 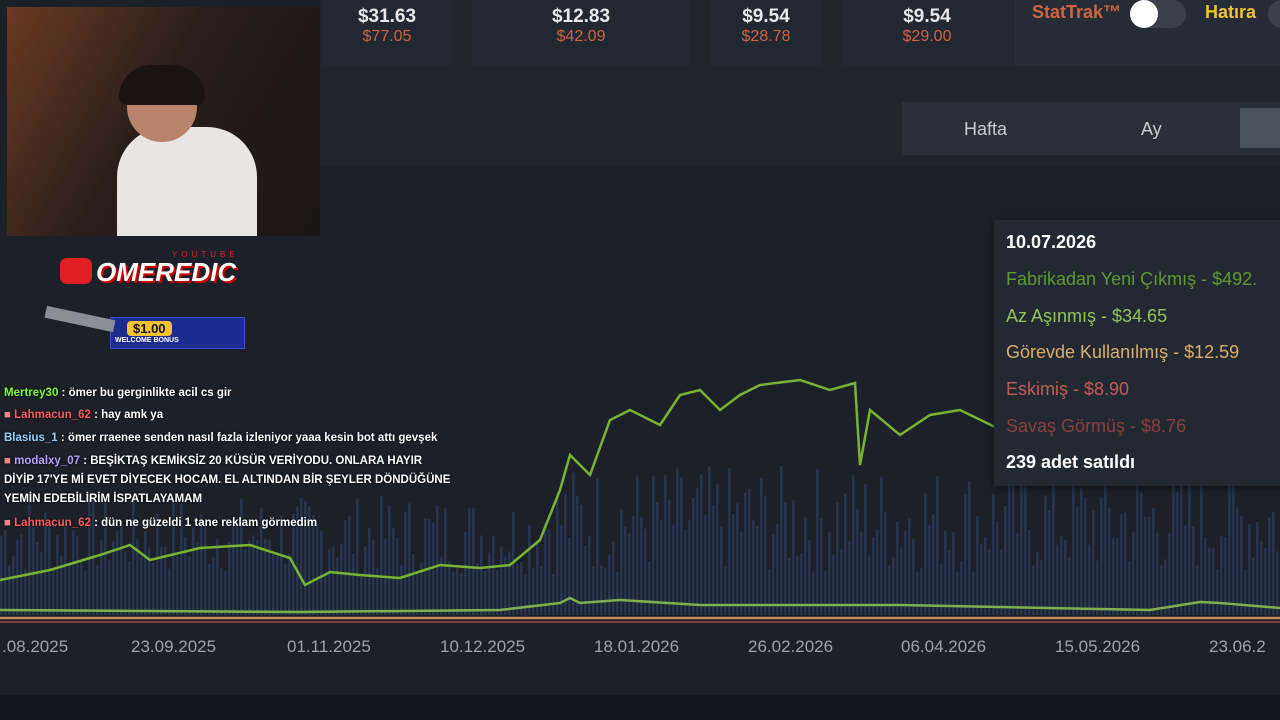 What do you see at coordinates (149, 328) in the screenshot?
I see `bonus-amount: $1.00` at bounding box center [149, 328].